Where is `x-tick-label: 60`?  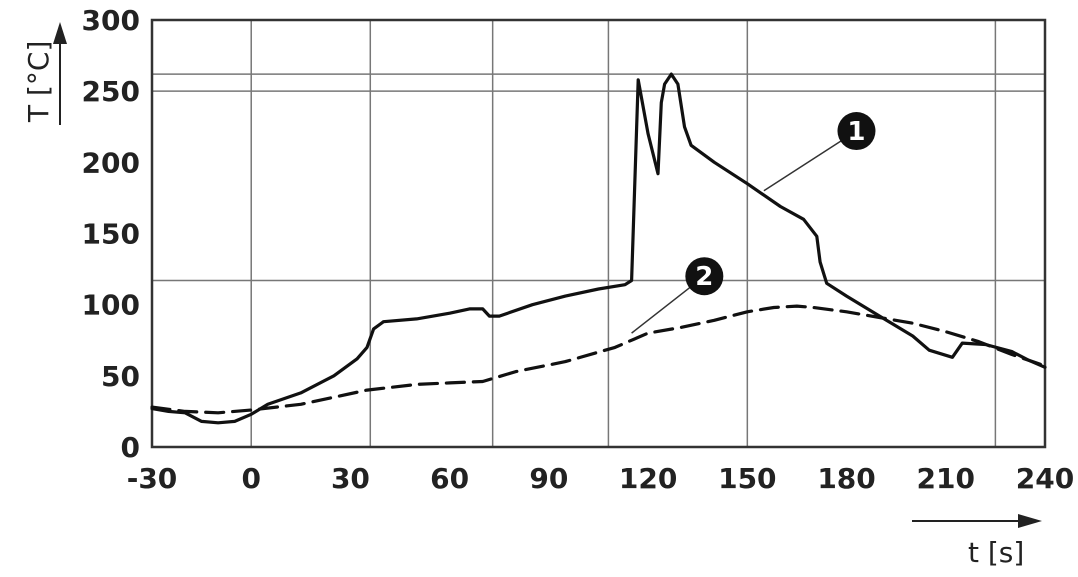
x-tick-label: 60 is located at coordinates (449, 478).